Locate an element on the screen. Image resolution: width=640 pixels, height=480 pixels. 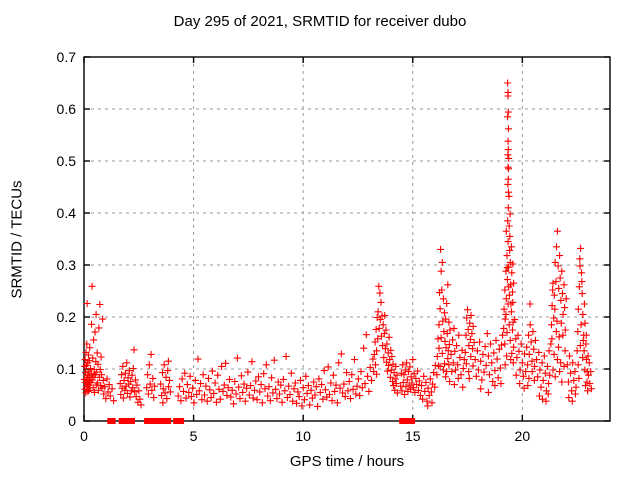
x-tick-label: 0 is located at coordinates (84, 436).